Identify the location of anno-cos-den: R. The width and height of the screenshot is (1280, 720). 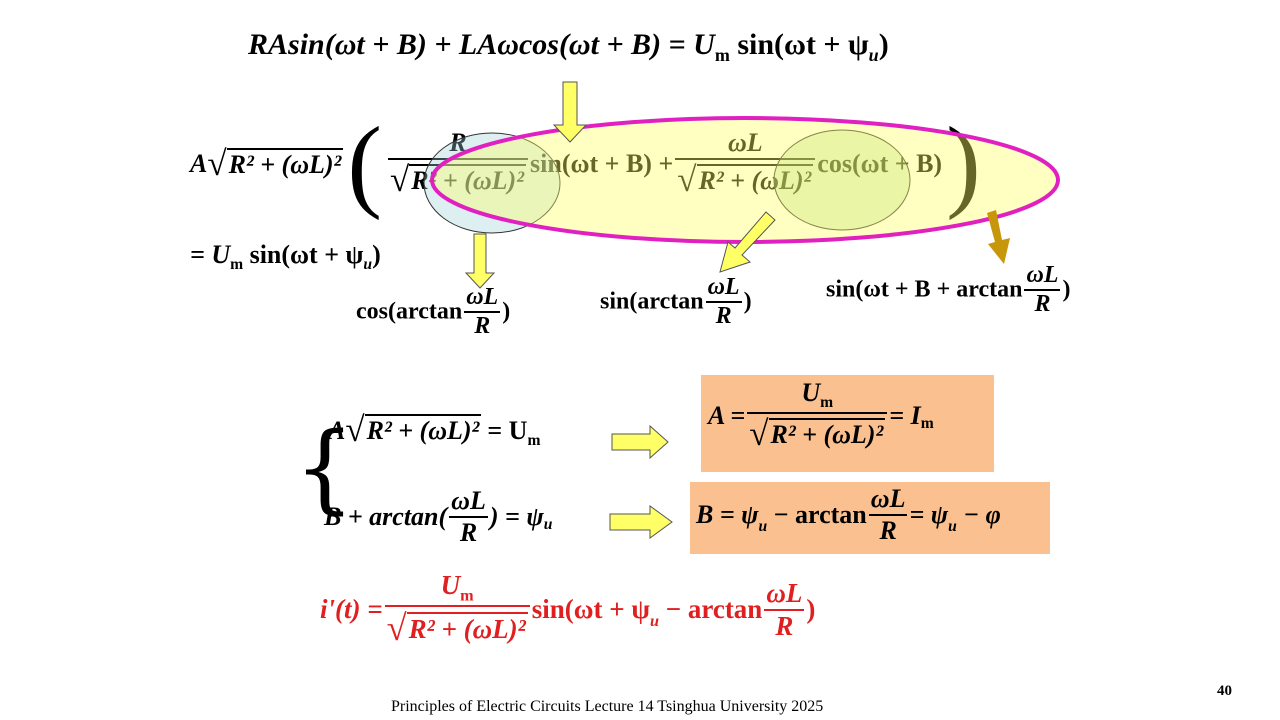
(482, 325).